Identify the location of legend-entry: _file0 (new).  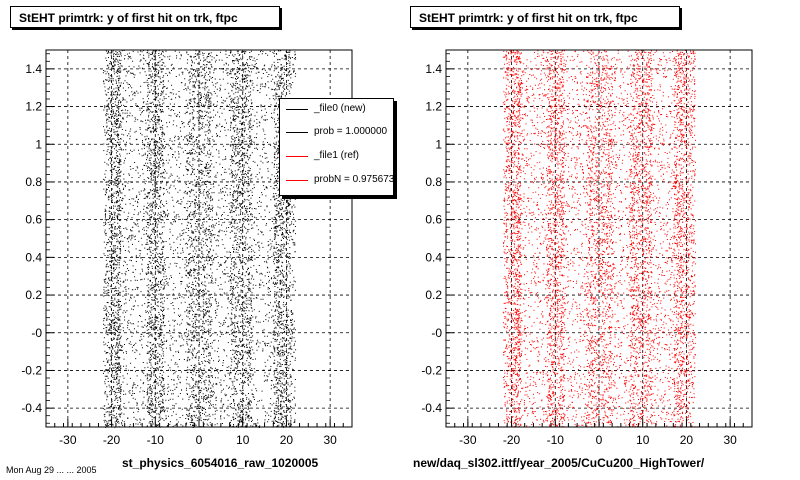
(336, 110).